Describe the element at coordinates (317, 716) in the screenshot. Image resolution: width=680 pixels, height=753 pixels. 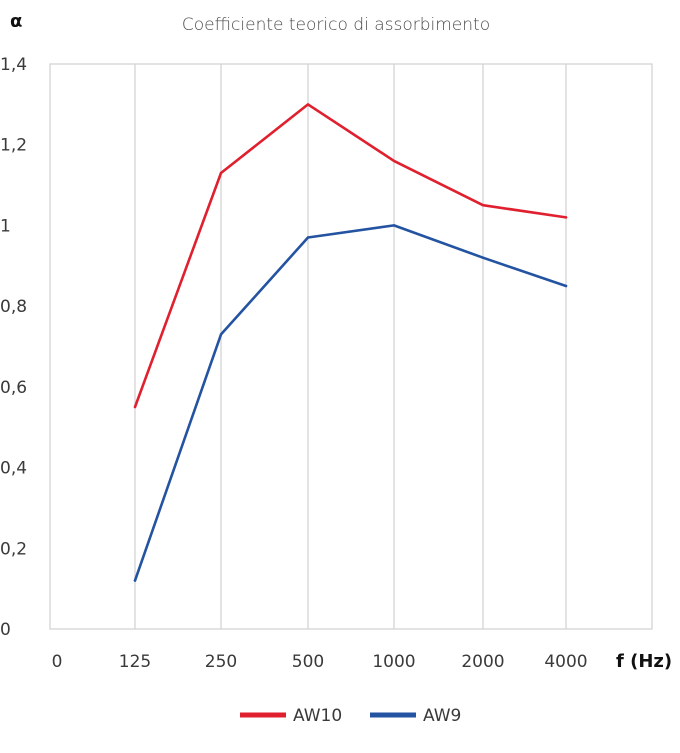
I see `legend-label: AW10` at that location.